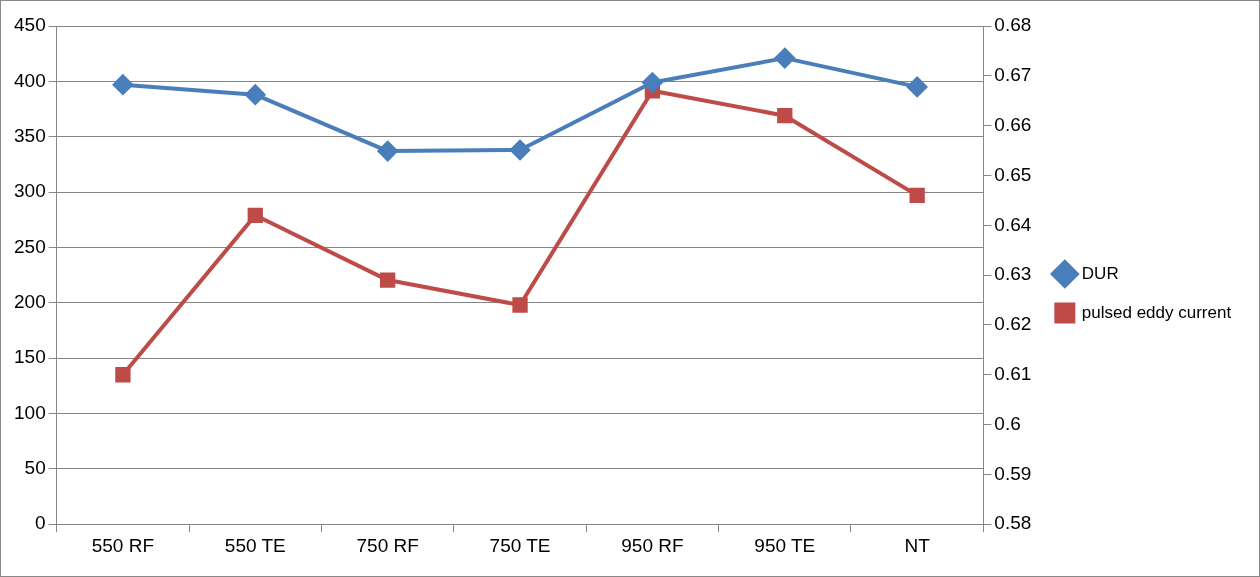  Describe the element at coordinates (1156, 312) in the screenshot. I see `legend-label: pulsed eddy current` at that location.